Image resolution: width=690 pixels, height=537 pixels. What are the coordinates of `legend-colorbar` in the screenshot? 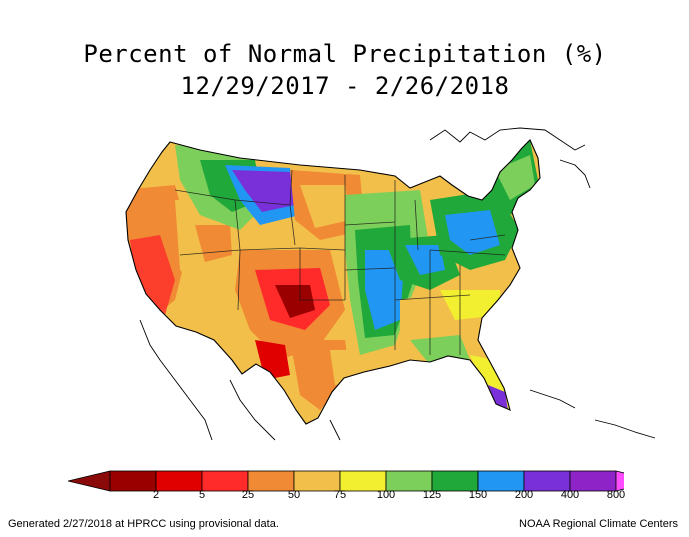 It's located at (346, 481).